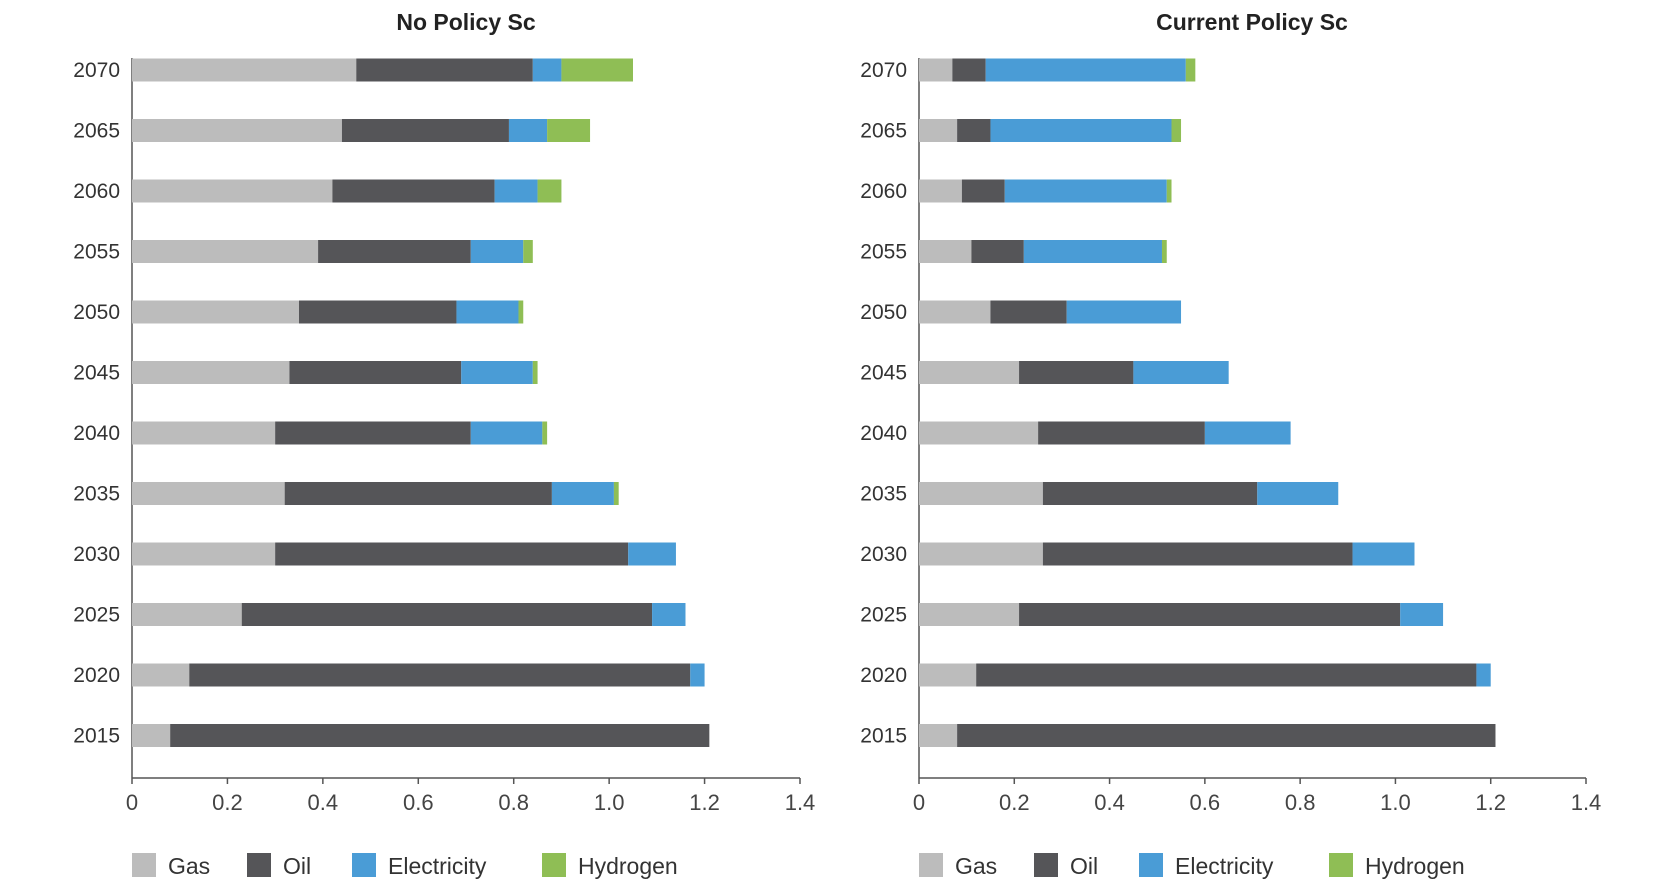 This screenshot has width=1656, height=884. What do you see at coordinates (466, 22) in the screenshot?
I see `chart-title: No Policy Sc` at bounding box center [466, 22].